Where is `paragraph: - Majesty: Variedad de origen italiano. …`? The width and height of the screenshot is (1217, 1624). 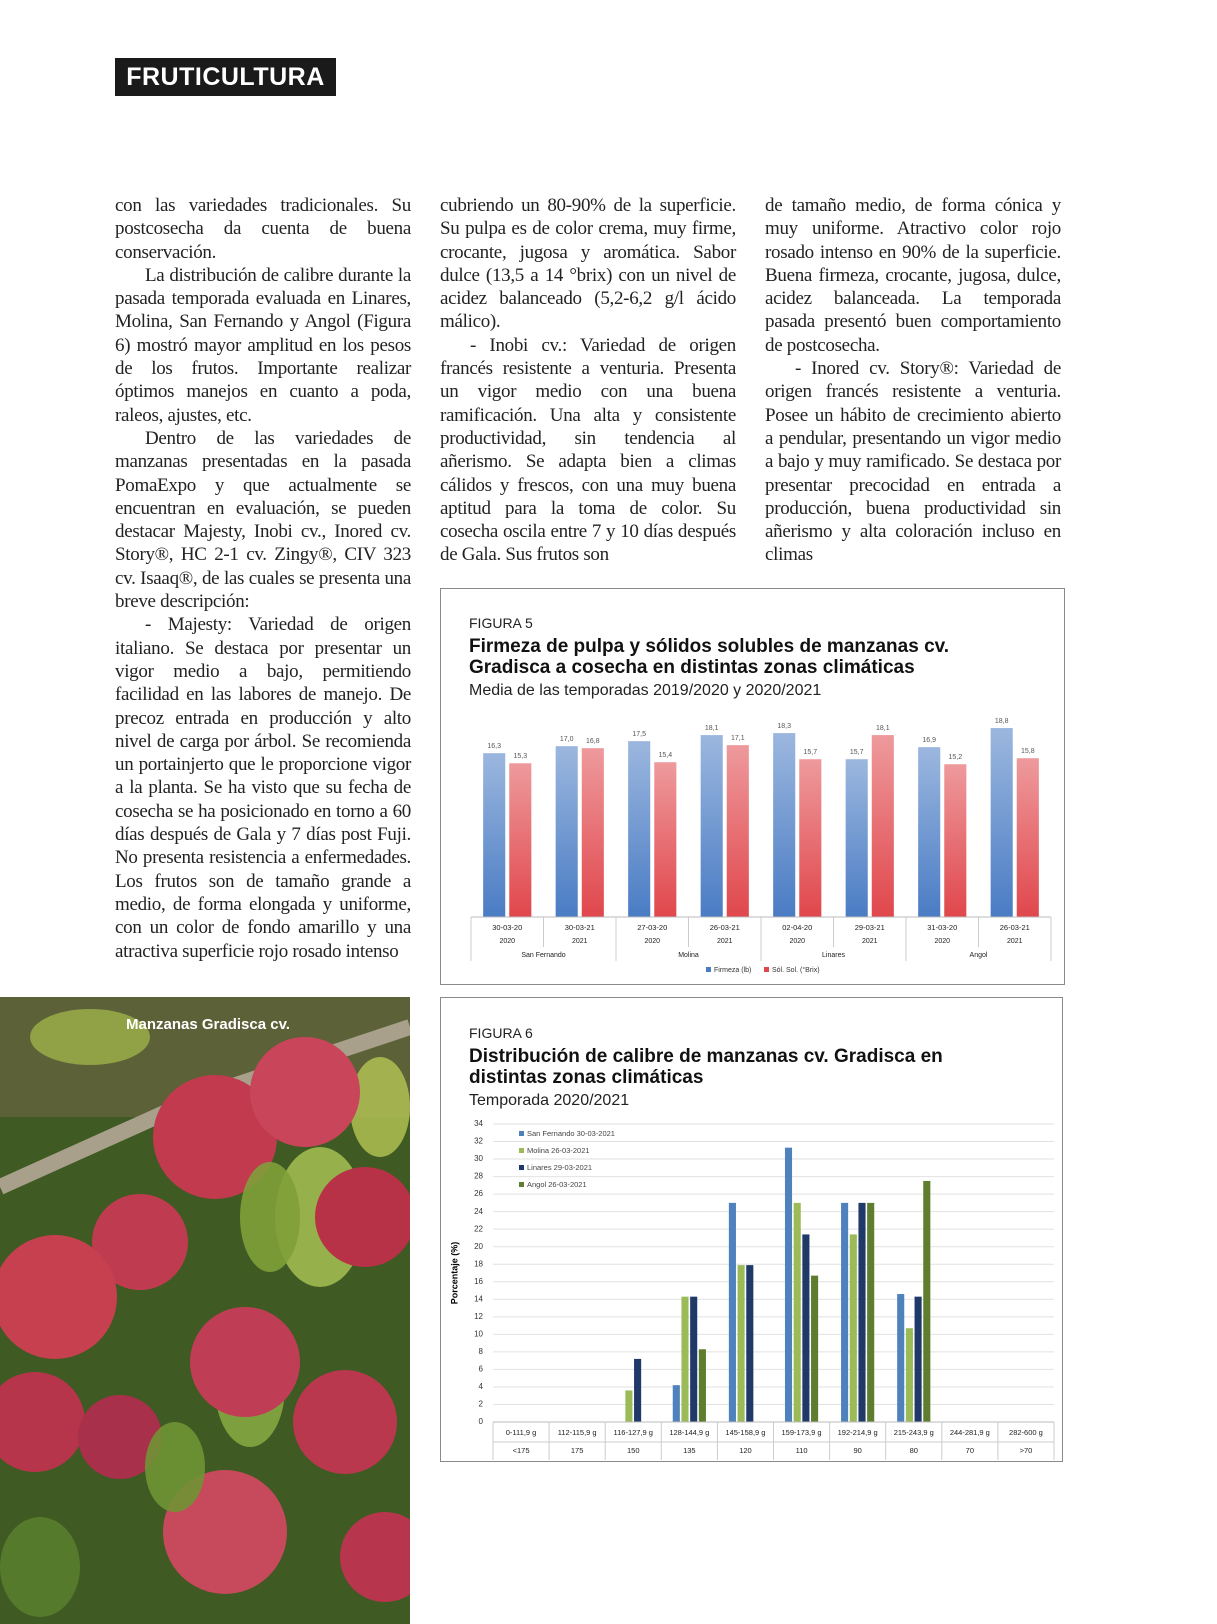
paragraph: - Majesty: Variedad de origen italiano. … is located at coordinates (263, 788).